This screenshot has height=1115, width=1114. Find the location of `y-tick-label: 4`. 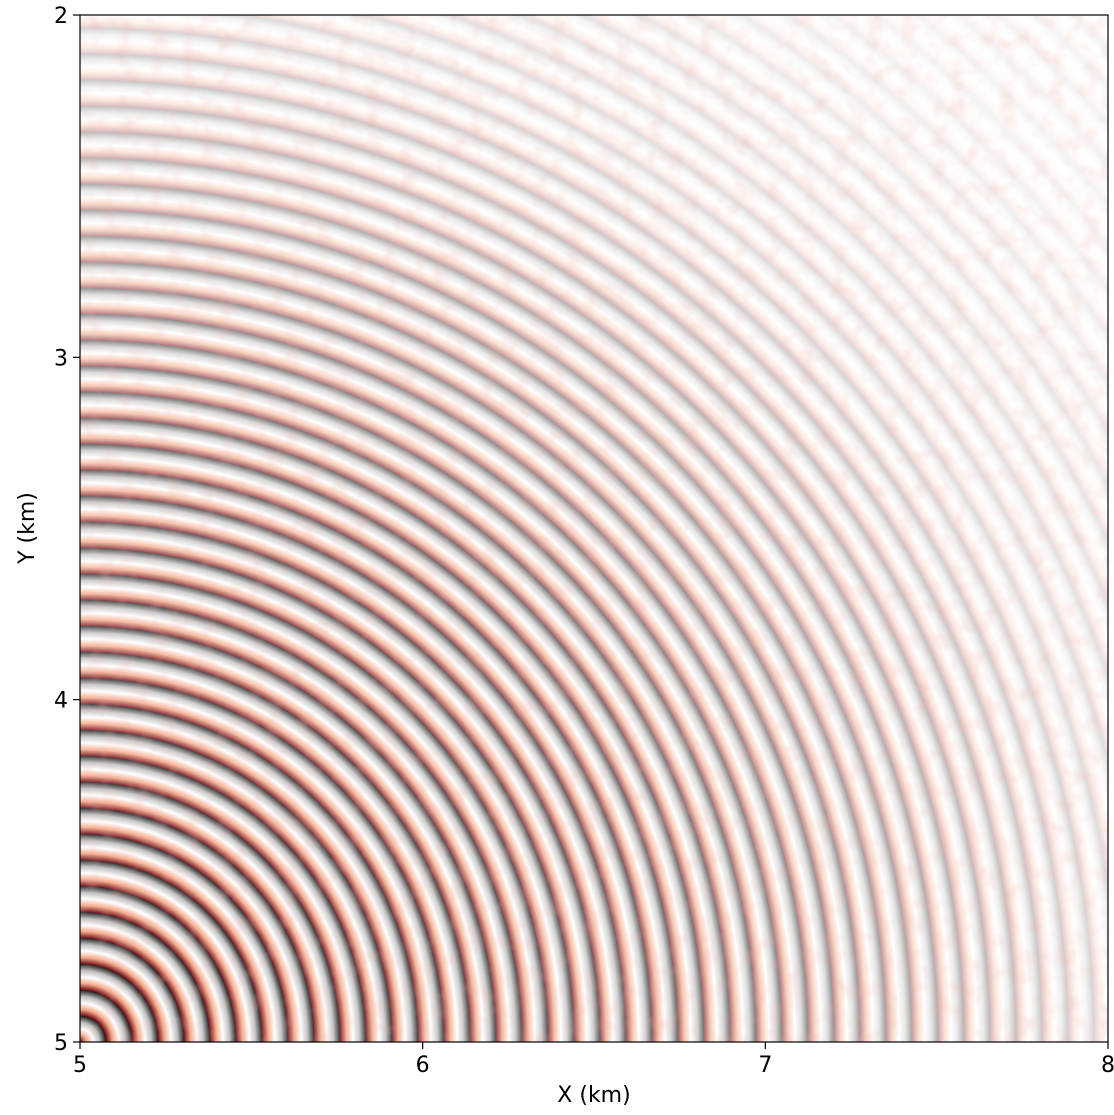

y-tick-label: 4 is located at coordinates (61, 701).